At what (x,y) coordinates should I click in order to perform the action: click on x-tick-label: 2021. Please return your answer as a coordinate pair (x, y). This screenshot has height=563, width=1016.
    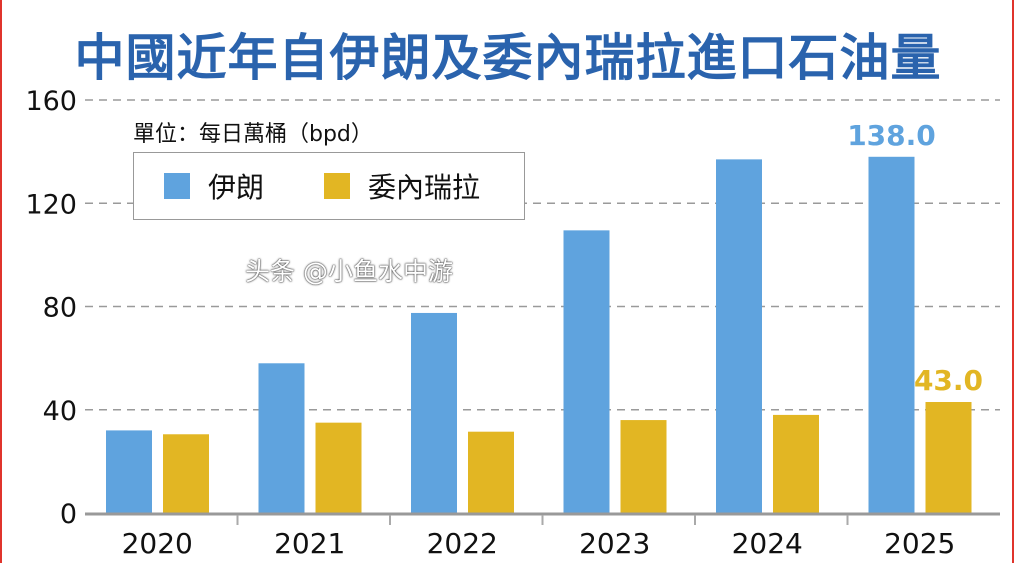
    Looking at the image, I should click on (309, 543).